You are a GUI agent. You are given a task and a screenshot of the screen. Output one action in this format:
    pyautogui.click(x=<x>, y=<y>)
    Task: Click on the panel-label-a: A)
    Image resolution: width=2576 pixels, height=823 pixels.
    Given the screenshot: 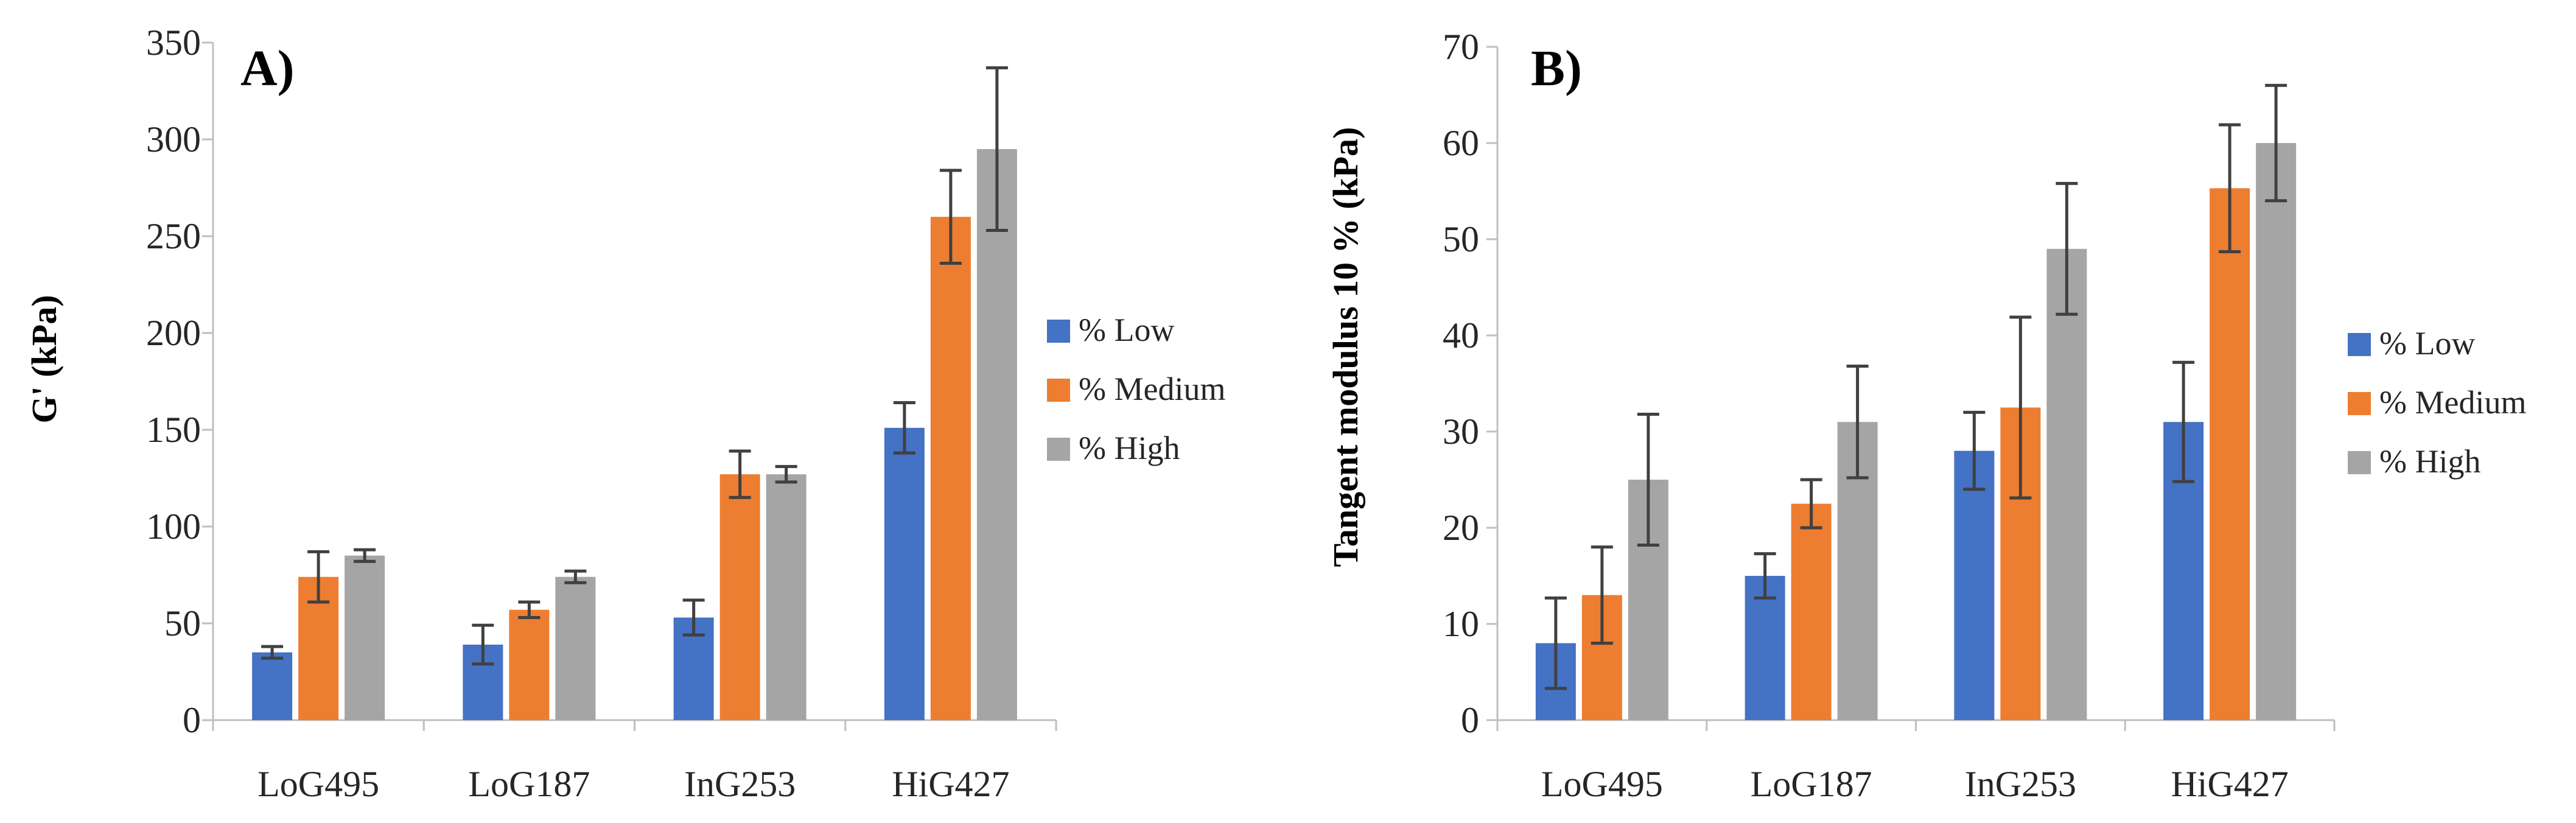 What is the action you would take?
    pyautogui.click(x=267, y=68)
    